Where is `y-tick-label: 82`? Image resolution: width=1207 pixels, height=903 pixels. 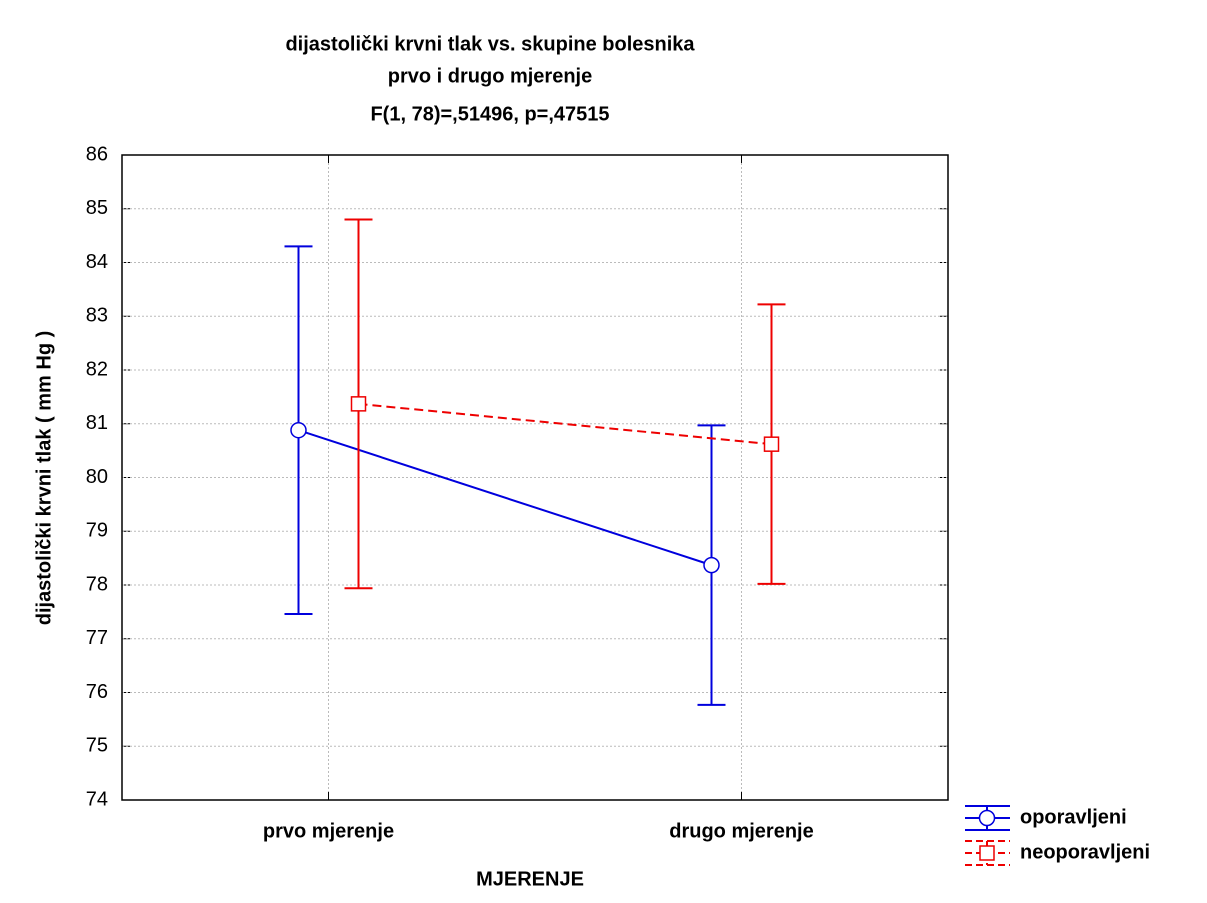 y-tick-label: 82 is located at coordinates (97, 369).